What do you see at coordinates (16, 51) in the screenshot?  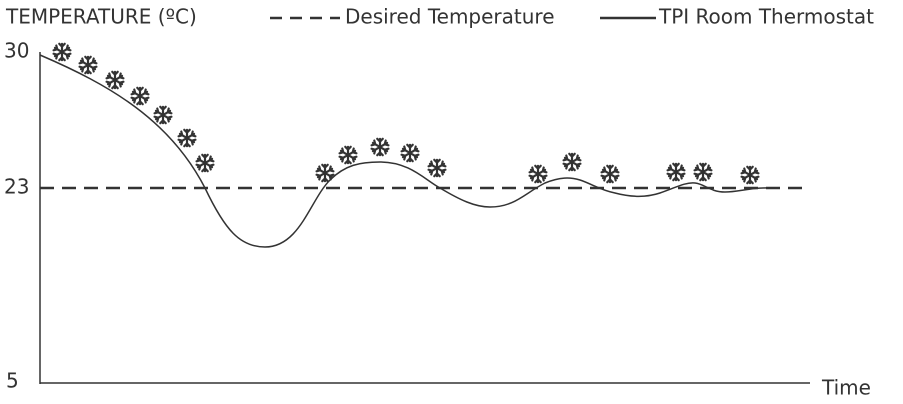 I see `y-tick-label: 30` at bounding box center [16, 51].